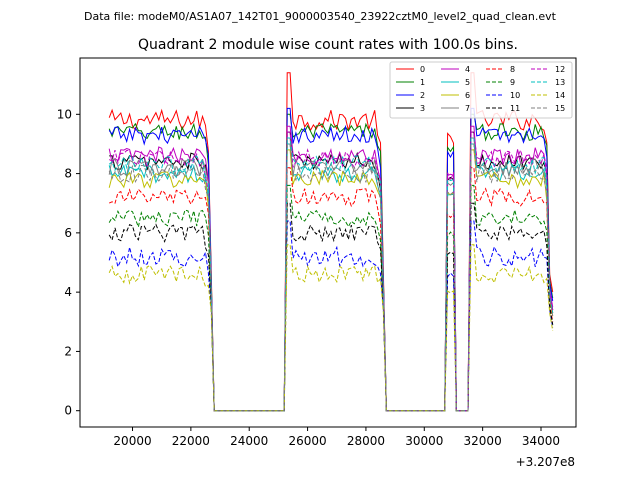  I want to click on legend-label: 5, so click(467, 82).